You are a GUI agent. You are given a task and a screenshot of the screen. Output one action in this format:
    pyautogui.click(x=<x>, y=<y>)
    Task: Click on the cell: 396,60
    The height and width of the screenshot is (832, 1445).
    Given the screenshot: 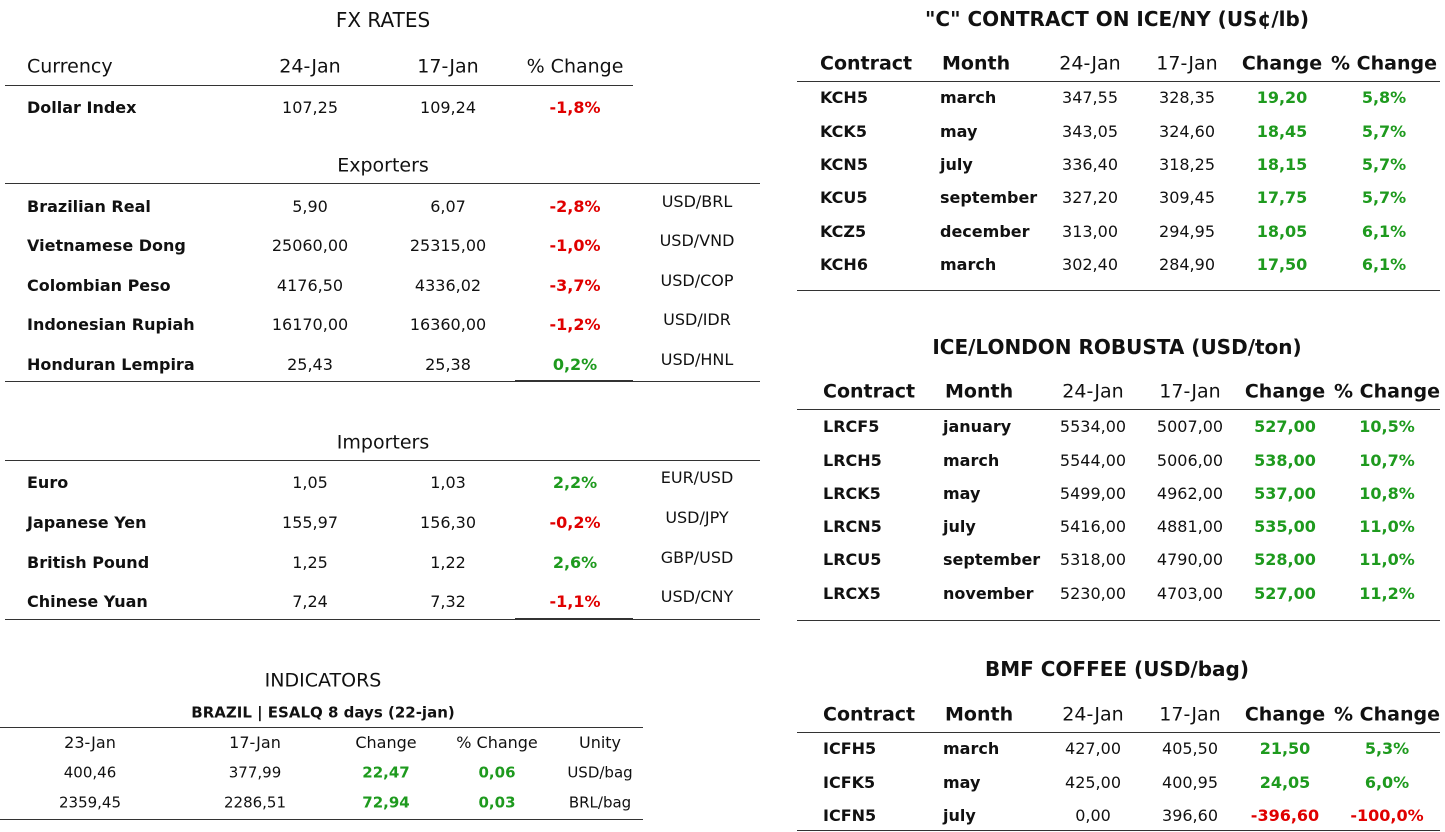 What is the action you would take?
    pyautogui.click(x=1190, y=815)
    